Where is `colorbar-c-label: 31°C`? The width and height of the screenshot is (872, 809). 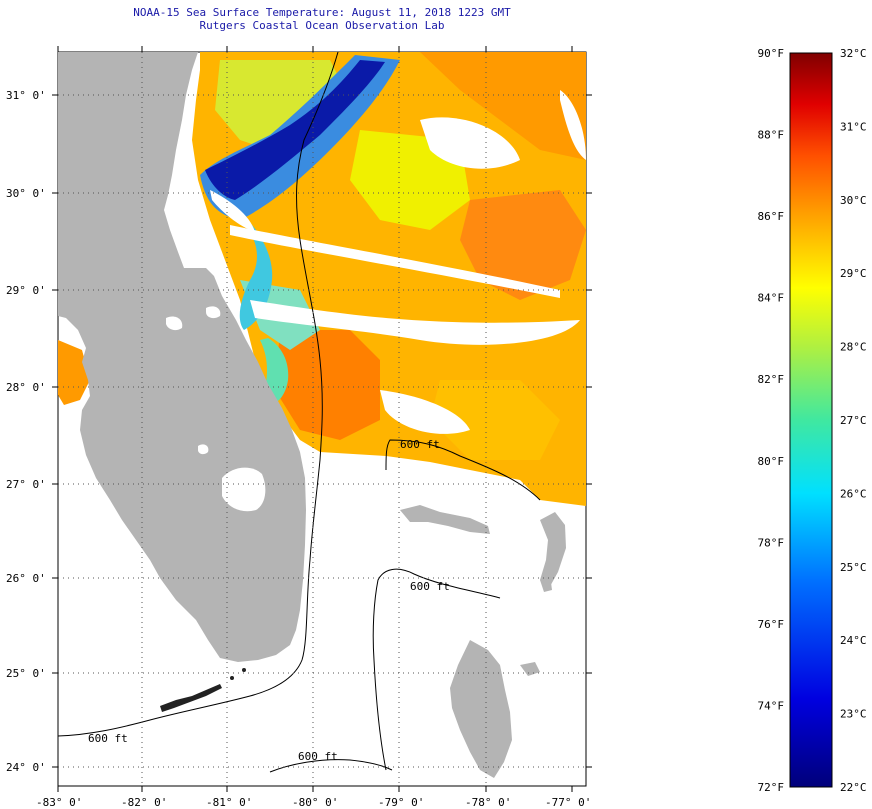
colorbar-c-label: 31°C is located at coordinates (853, 126).